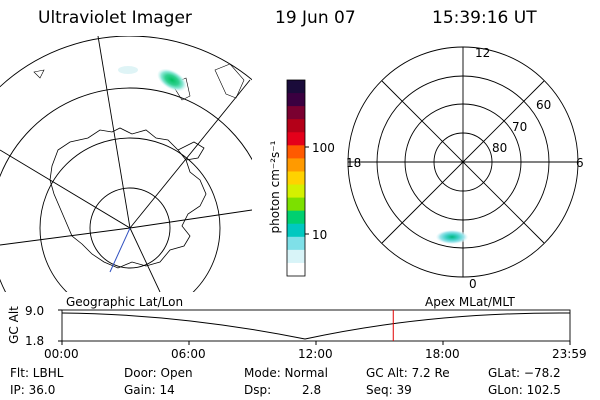  I want to click on geographic-label: Geographic Lat/Lon, so click(125, 302).